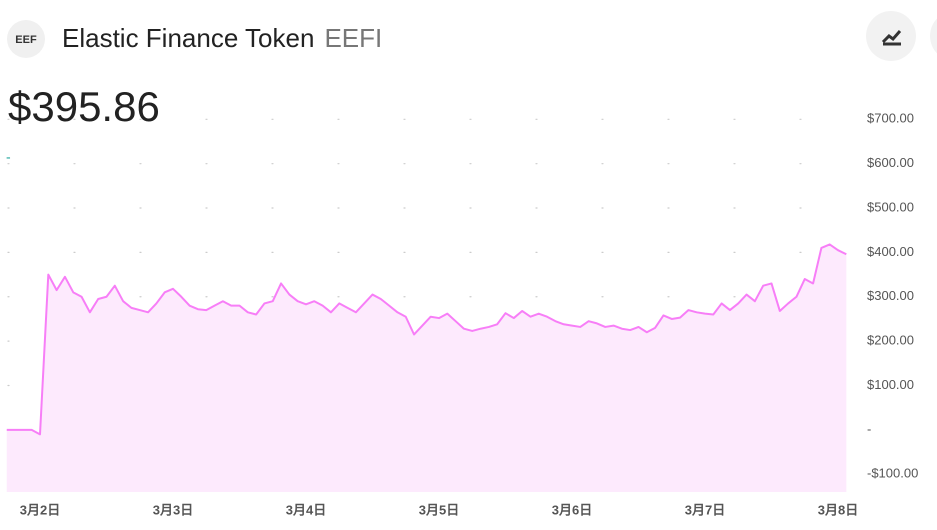  I want to click on token-icon, so click(26, 39).